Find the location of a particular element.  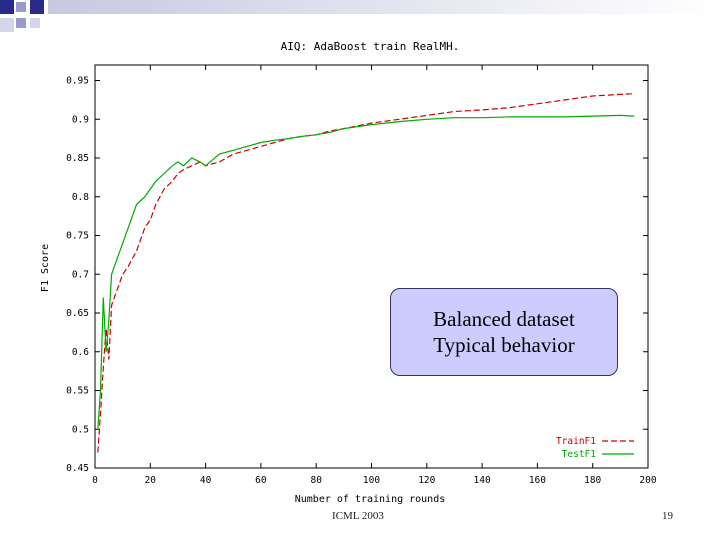

callout-line-2: Typical behavior is located at coordinates (504, 345).